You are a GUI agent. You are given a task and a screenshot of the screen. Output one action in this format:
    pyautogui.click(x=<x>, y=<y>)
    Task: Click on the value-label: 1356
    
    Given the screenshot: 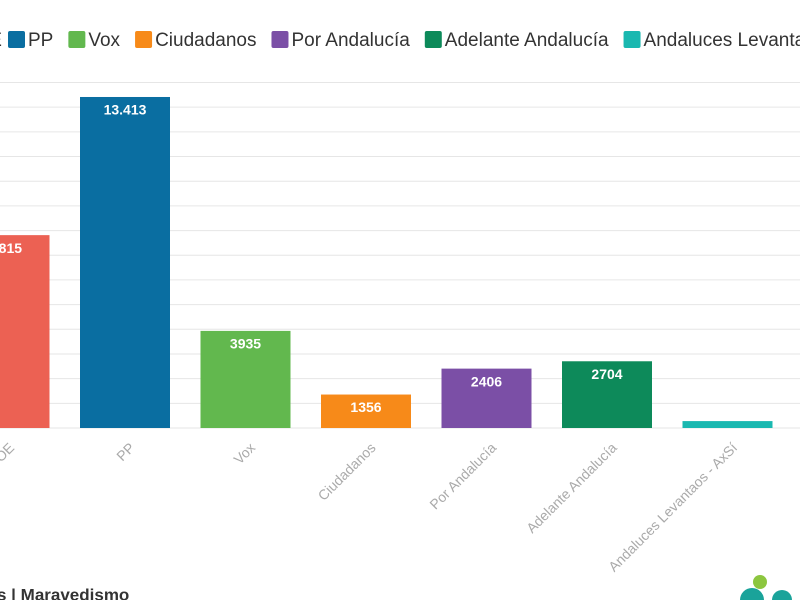 What is the action you would take?
    pyautogui.click(x=365, y=407)
    